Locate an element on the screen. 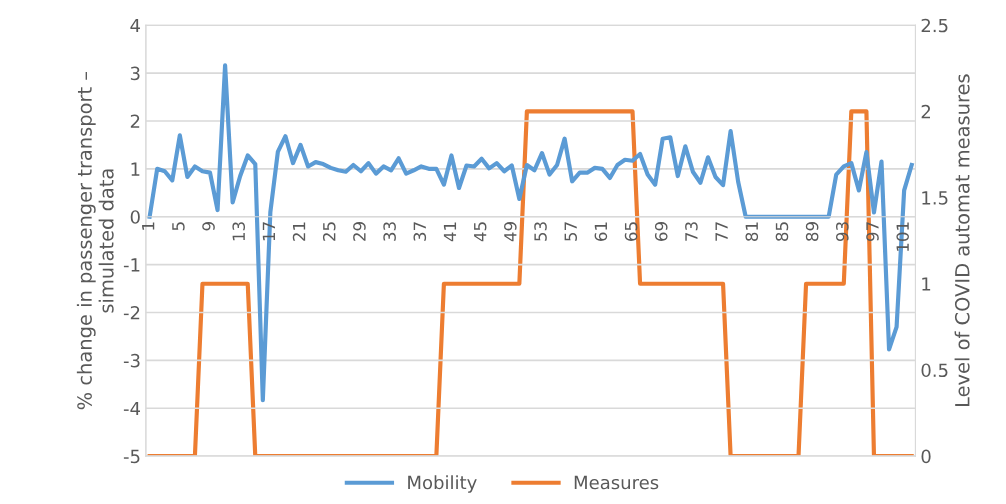 The image size is (1006, 504). x-tick-label: 45 is located at coordinates (480, 232).